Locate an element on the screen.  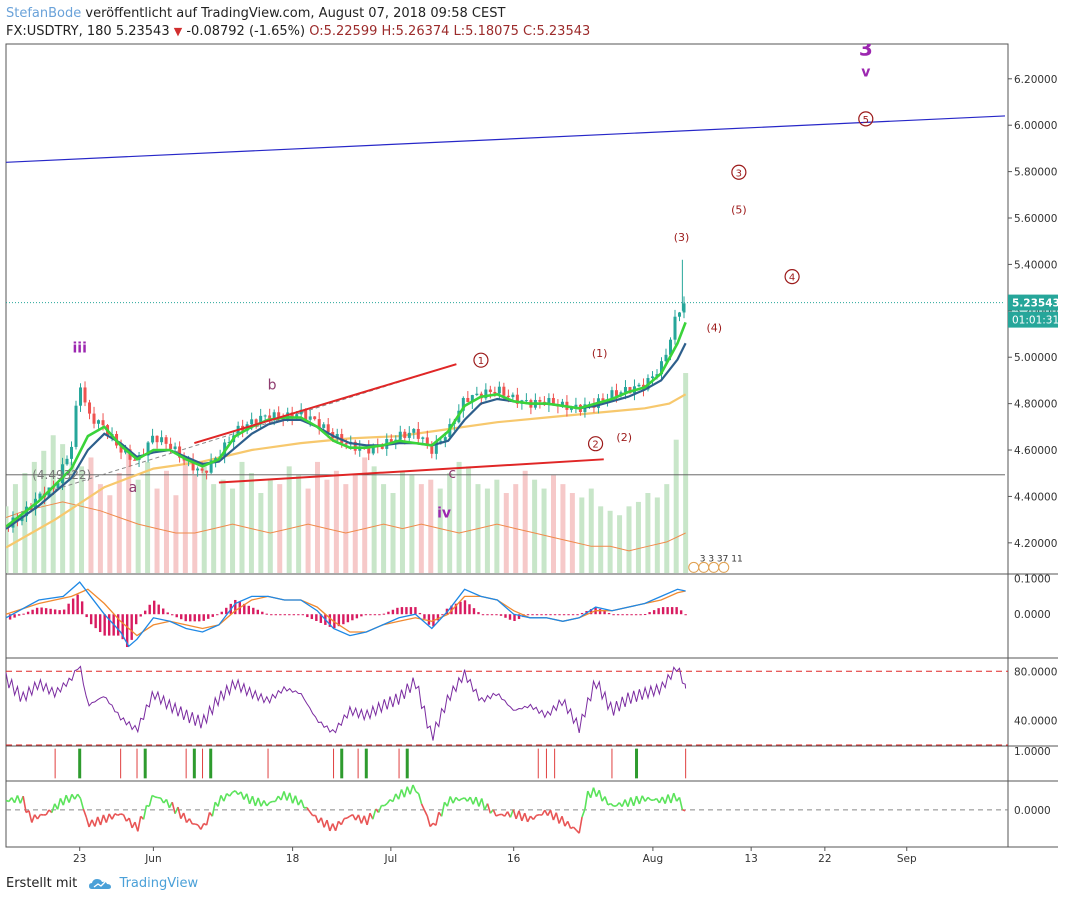
time-tick-label: 13 is located at coordinates (750, 859).